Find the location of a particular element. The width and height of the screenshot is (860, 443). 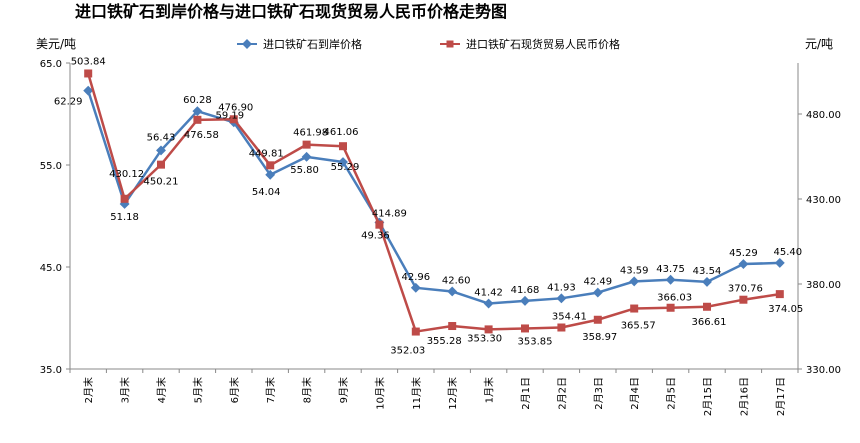

data-label-1-11: 353.30 is located at coordinates (484, 338).